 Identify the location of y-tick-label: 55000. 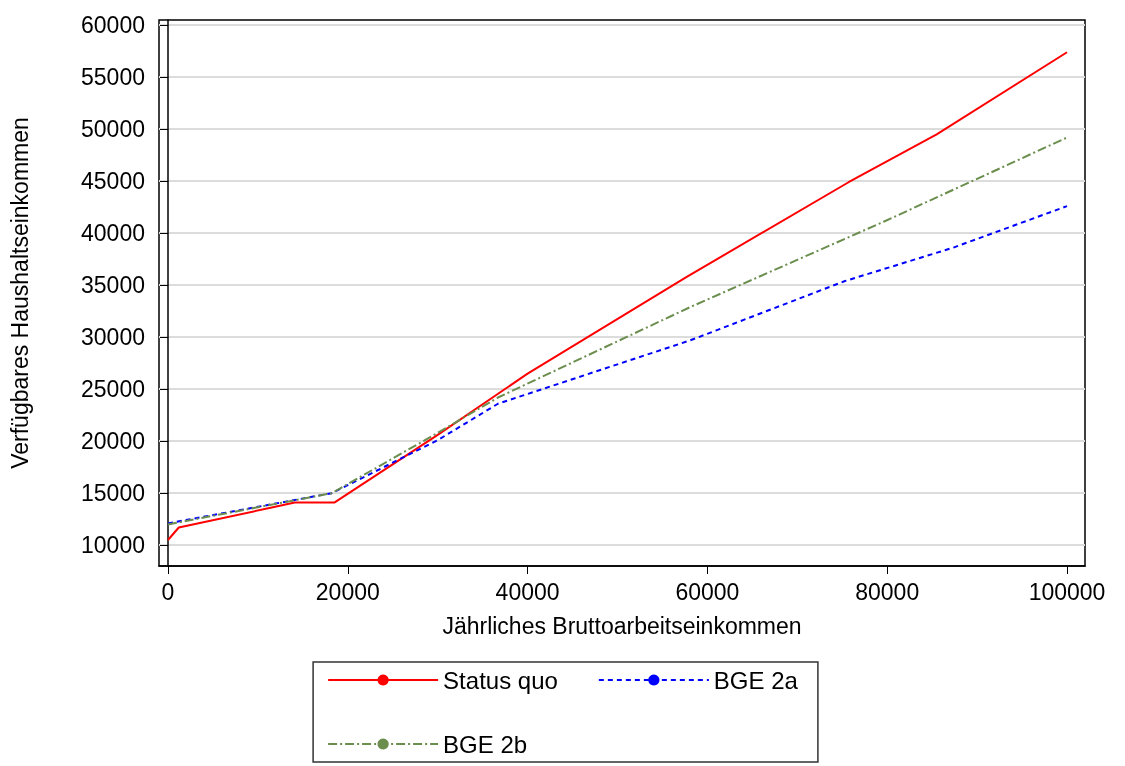
(113, 77).